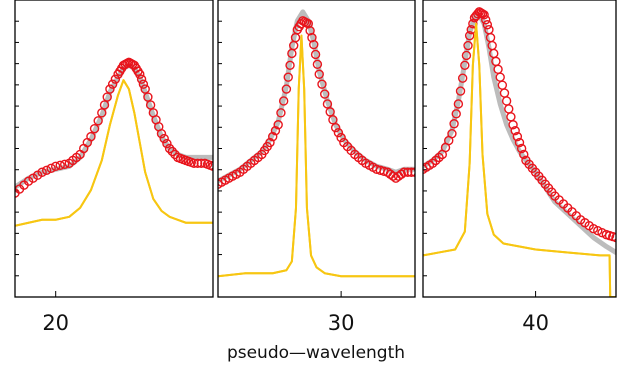 Image resolution: width=632 pixels, height=367 pixels. I want to click on x-tick-label: 20, so click(55, 323).